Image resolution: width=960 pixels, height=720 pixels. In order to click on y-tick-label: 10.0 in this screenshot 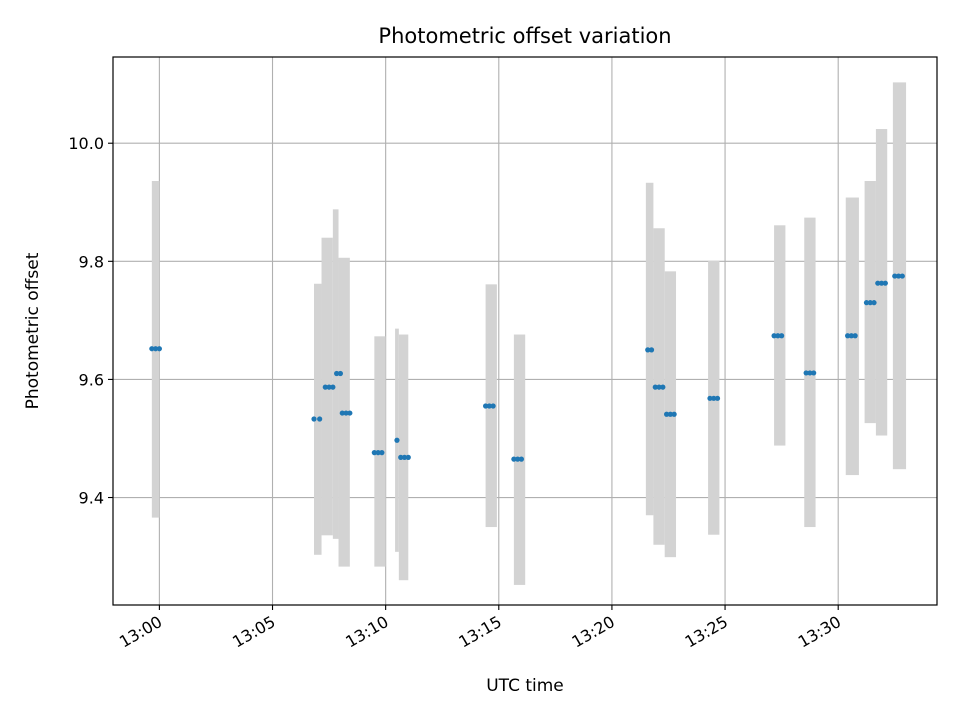, I will do `click(86, 143)`.